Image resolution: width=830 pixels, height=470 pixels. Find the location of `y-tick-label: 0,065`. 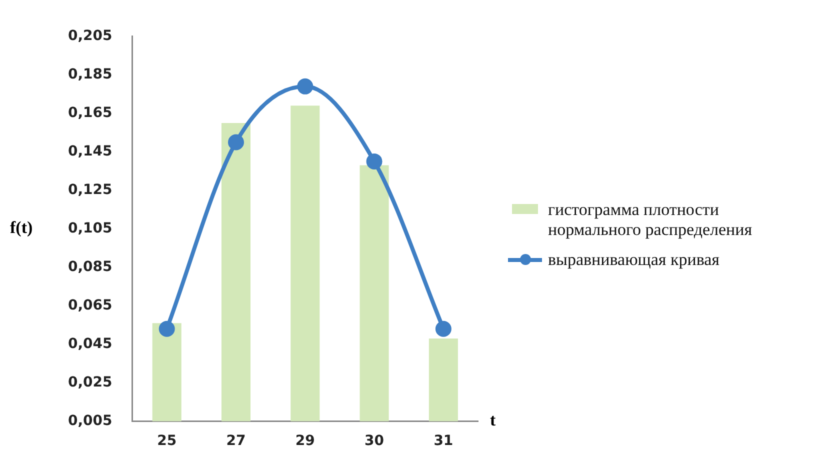

y-tick-label: 0,065 is located at coordinates (90, 305).